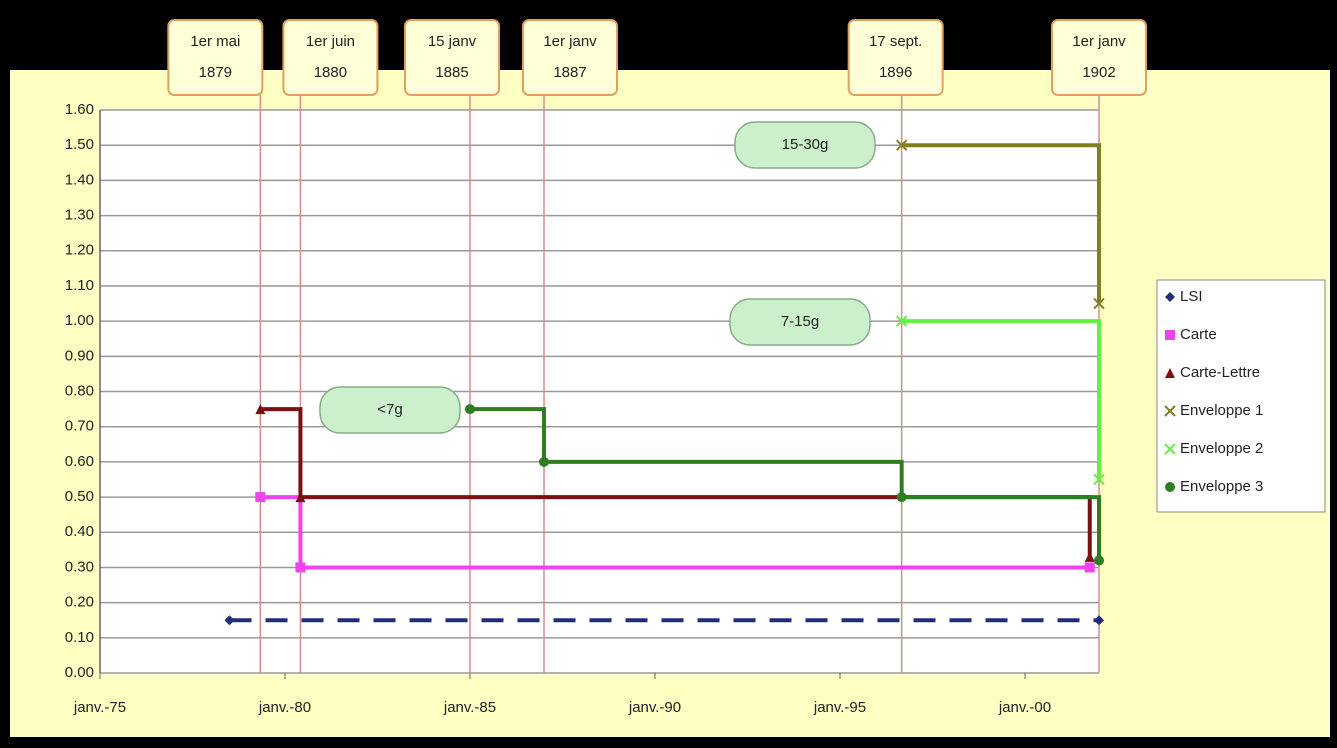 Image resolution: width=1337 pixels, height=748 pixels. Describe the element at coordinates (1221, 486) in the screenshot. I see `legend-label: Enveloppe 3` at that location.